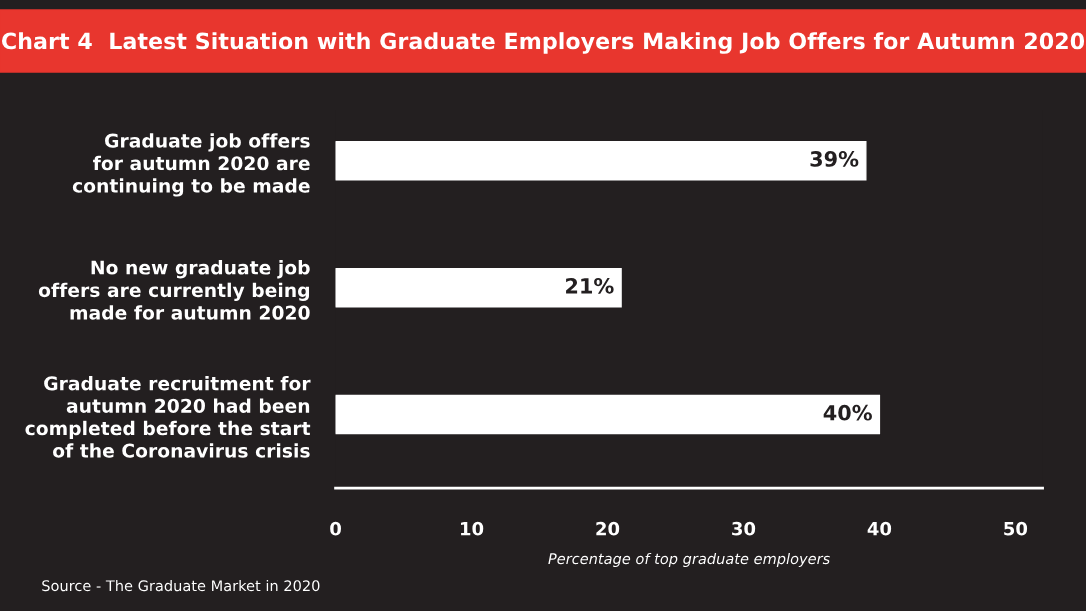  Describe the element at coordinates (1016, 528) in the screenshot. I see `x-tick-label: 50` at that location.